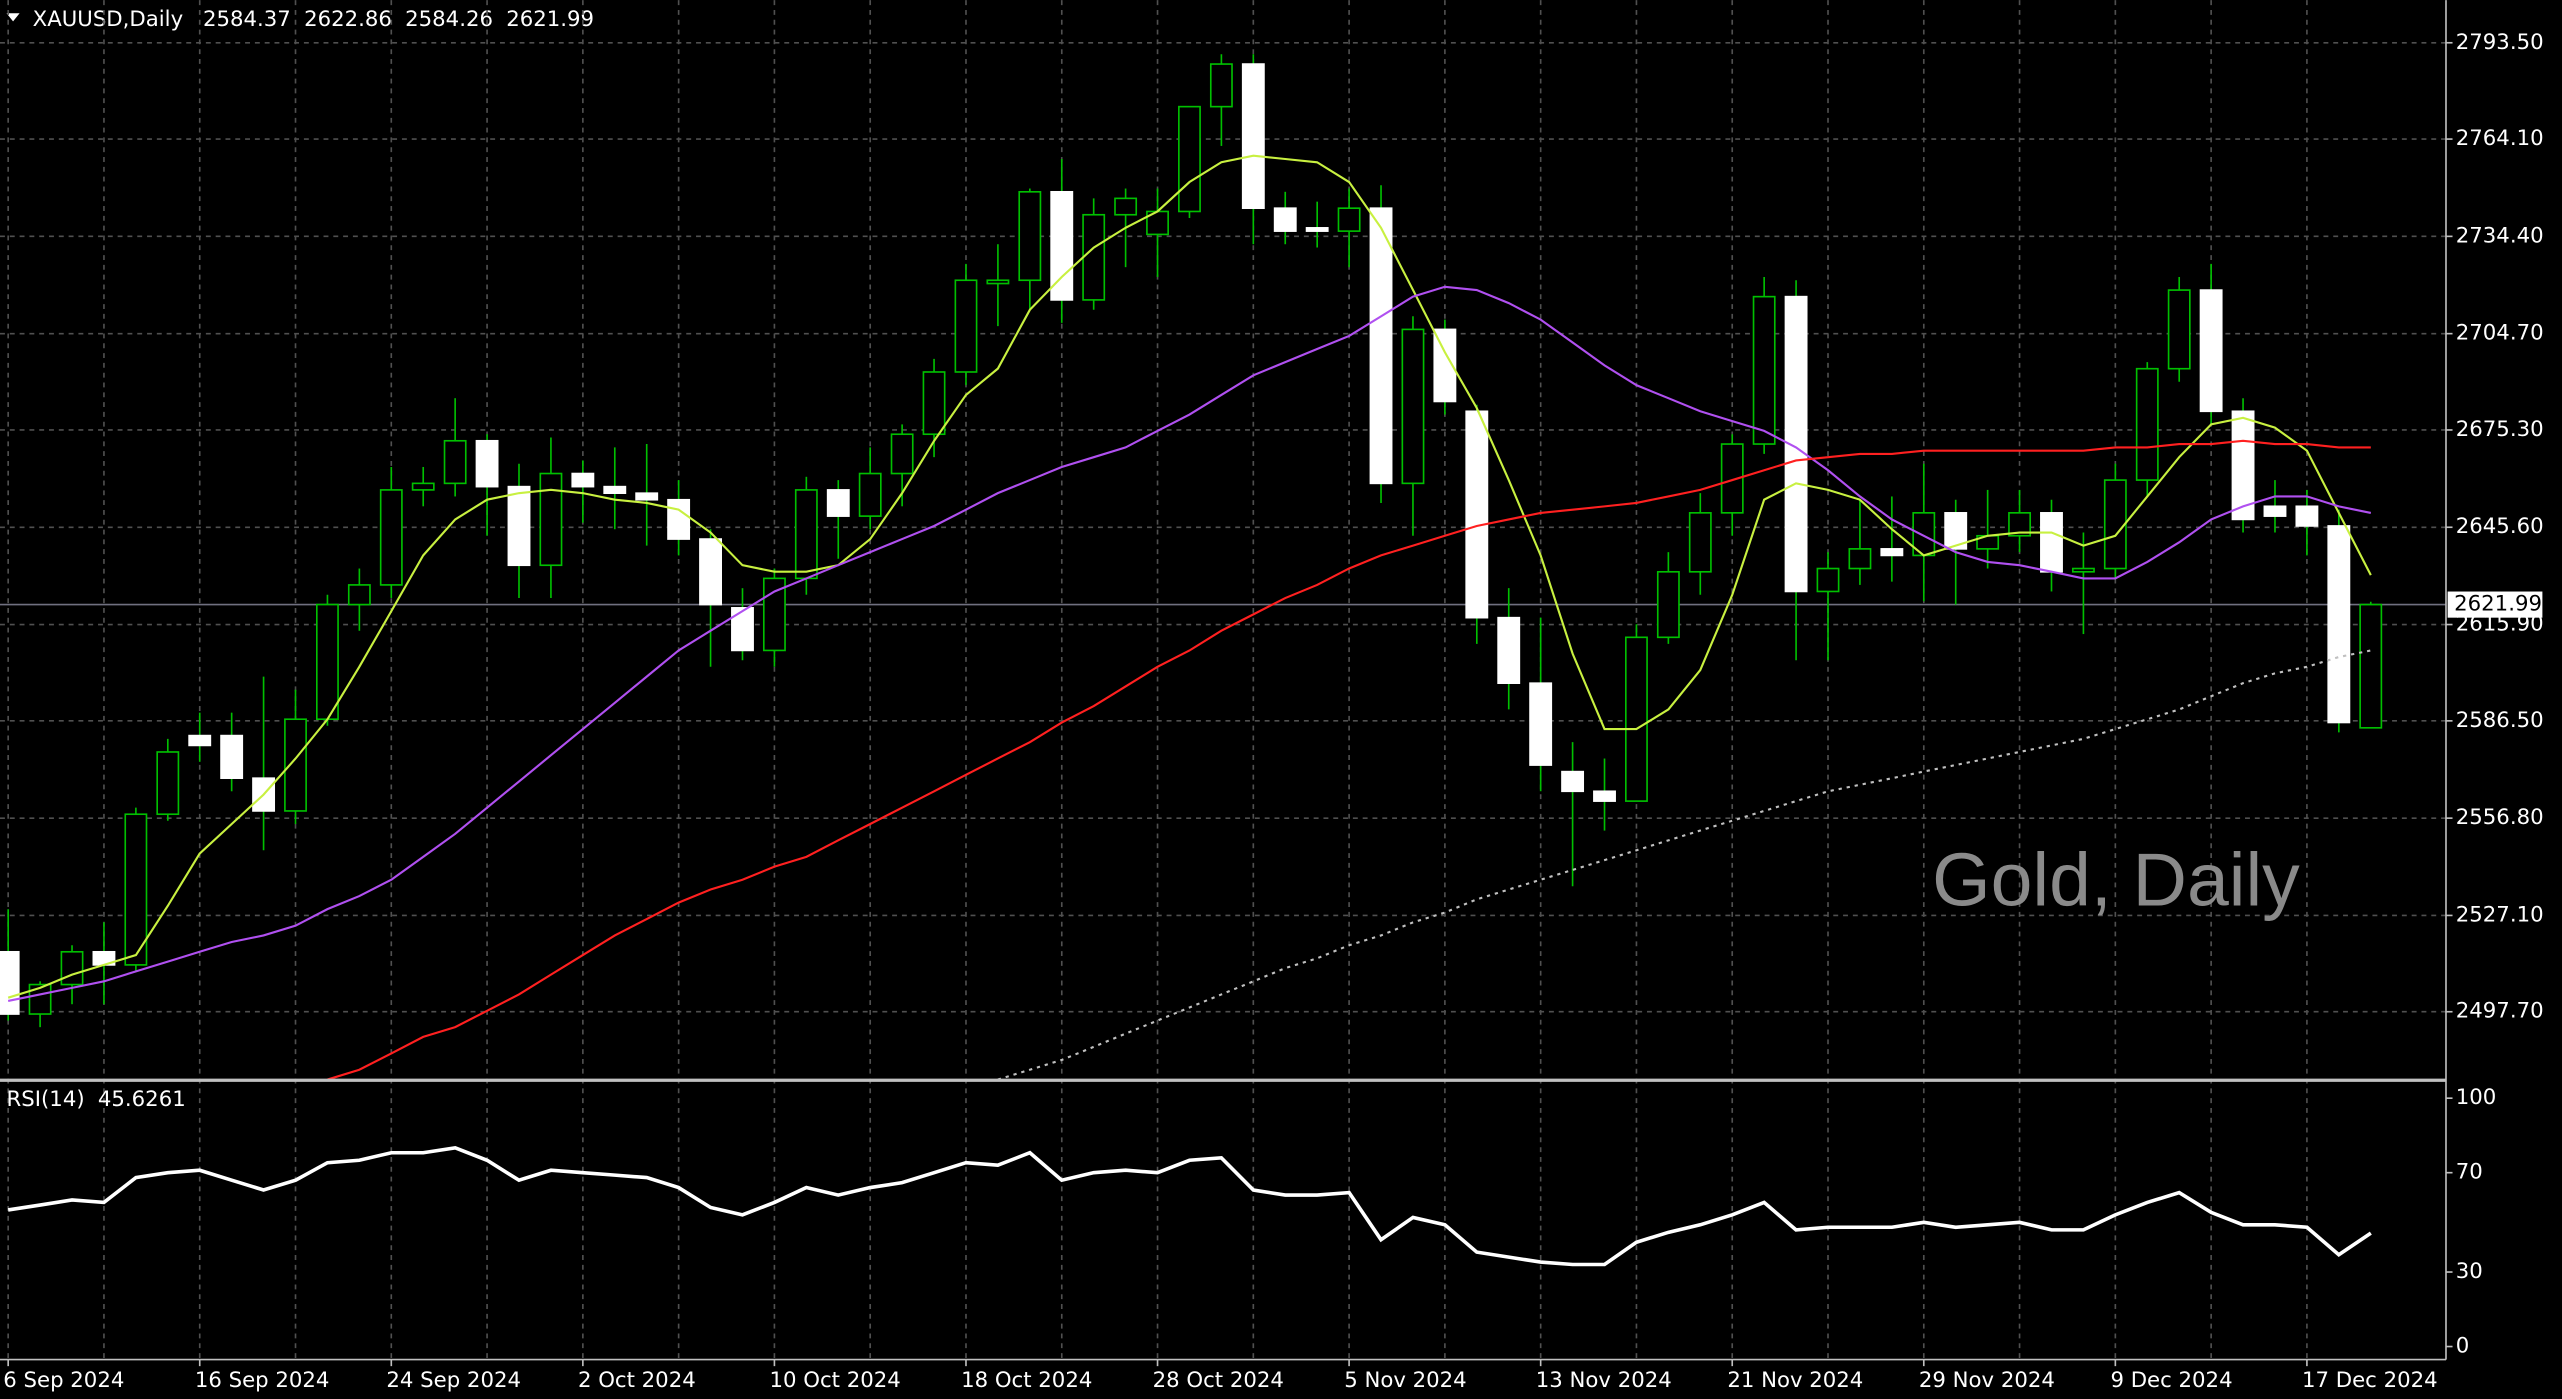  Describe the element at coordinates (2500, 235) in the screenshot. I see `y-tick-label: 2734.40` at that location.